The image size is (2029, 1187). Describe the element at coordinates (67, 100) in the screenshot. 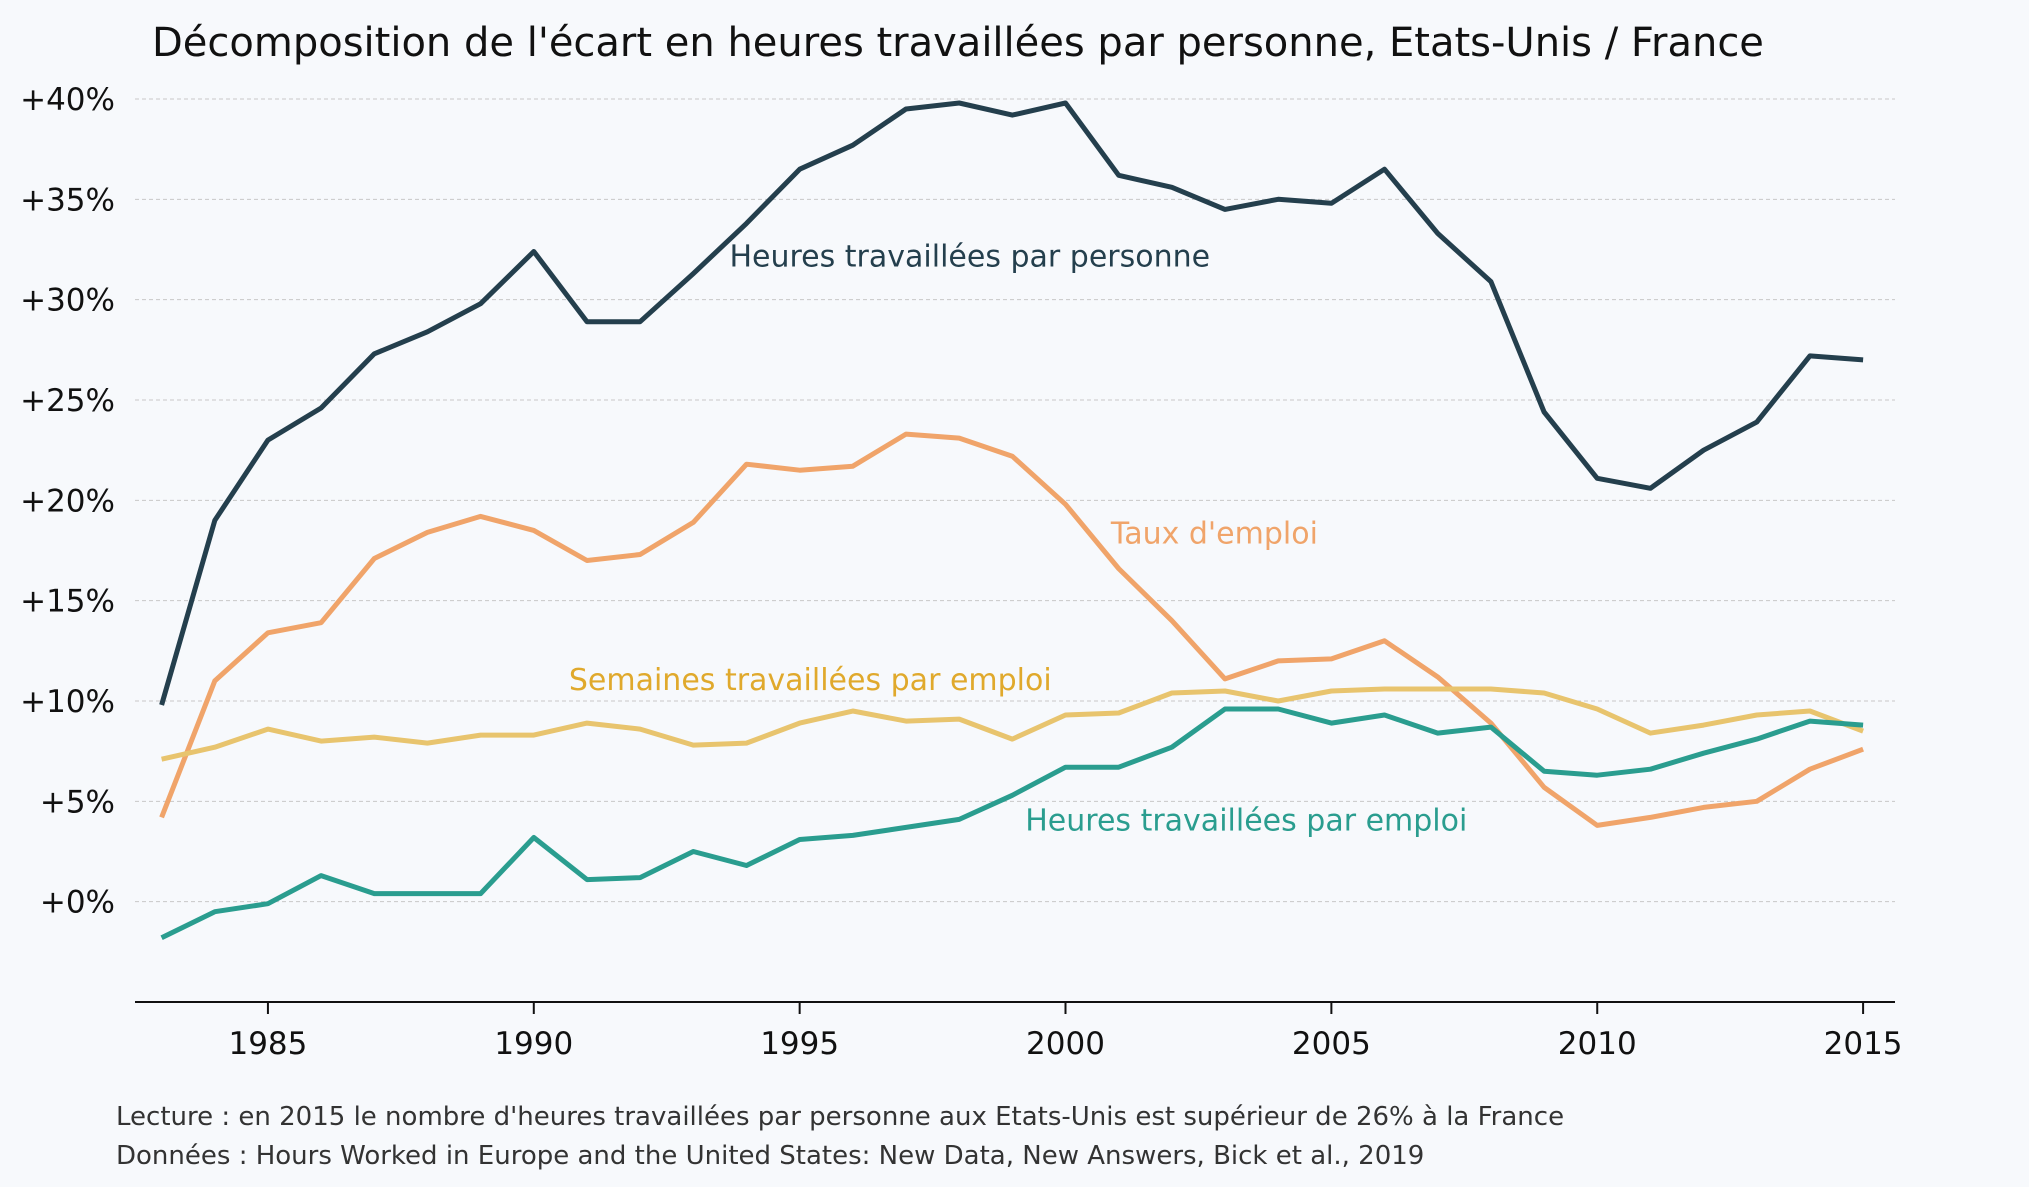

I see `y-tick-label: +40%` at that location.